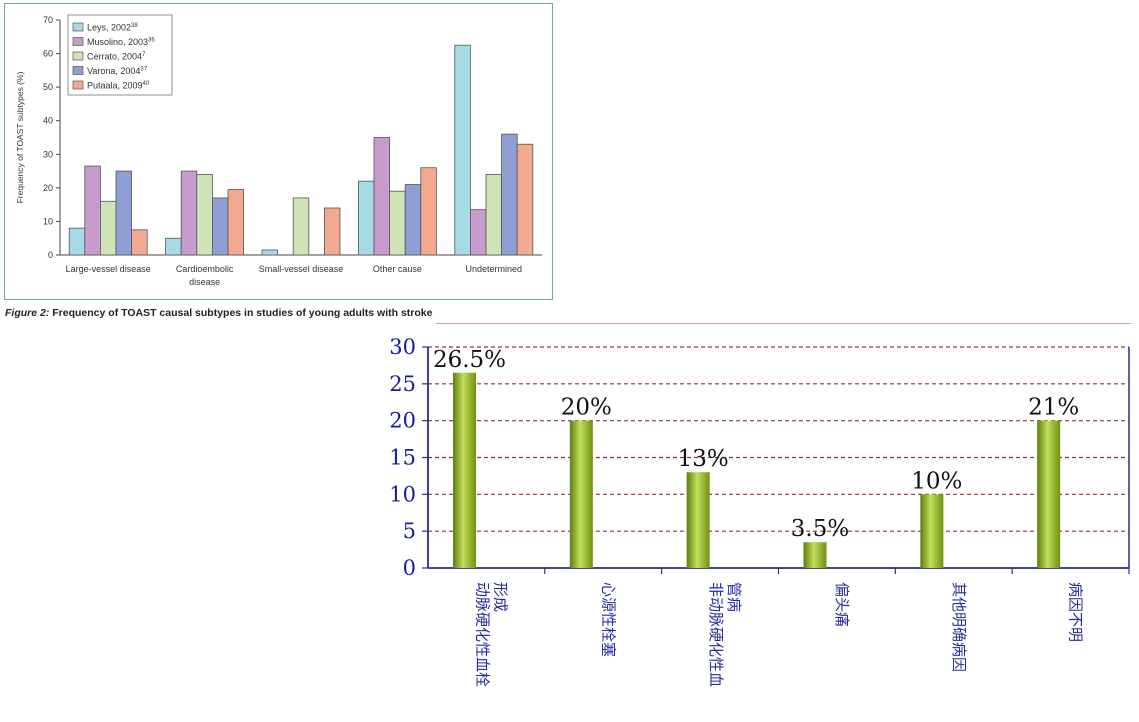 The width and height of the screenshot is (1139, 722). What do you see at coordinates (482, 634) in the screenshot?
I see `chart2-category-label: 动脉硬化性血栓` at bounding box center [482, 634].